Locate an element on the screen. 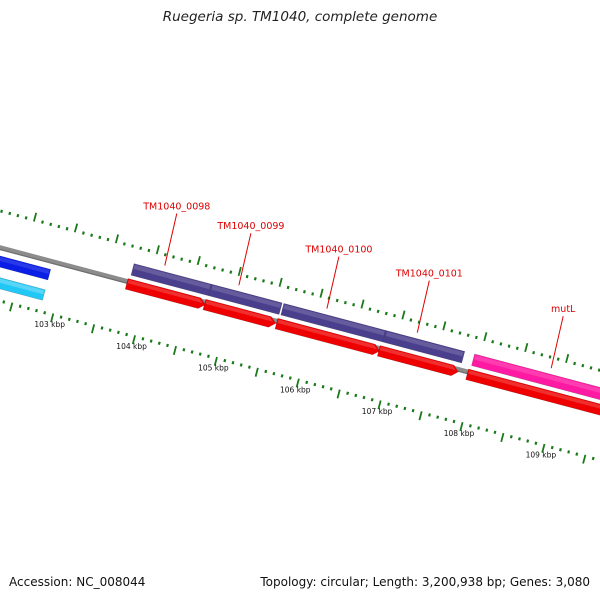 The image size is (600, 600). gene-label-tm1040_0101: TM1040_0101 is located at coordinates (429, 274).